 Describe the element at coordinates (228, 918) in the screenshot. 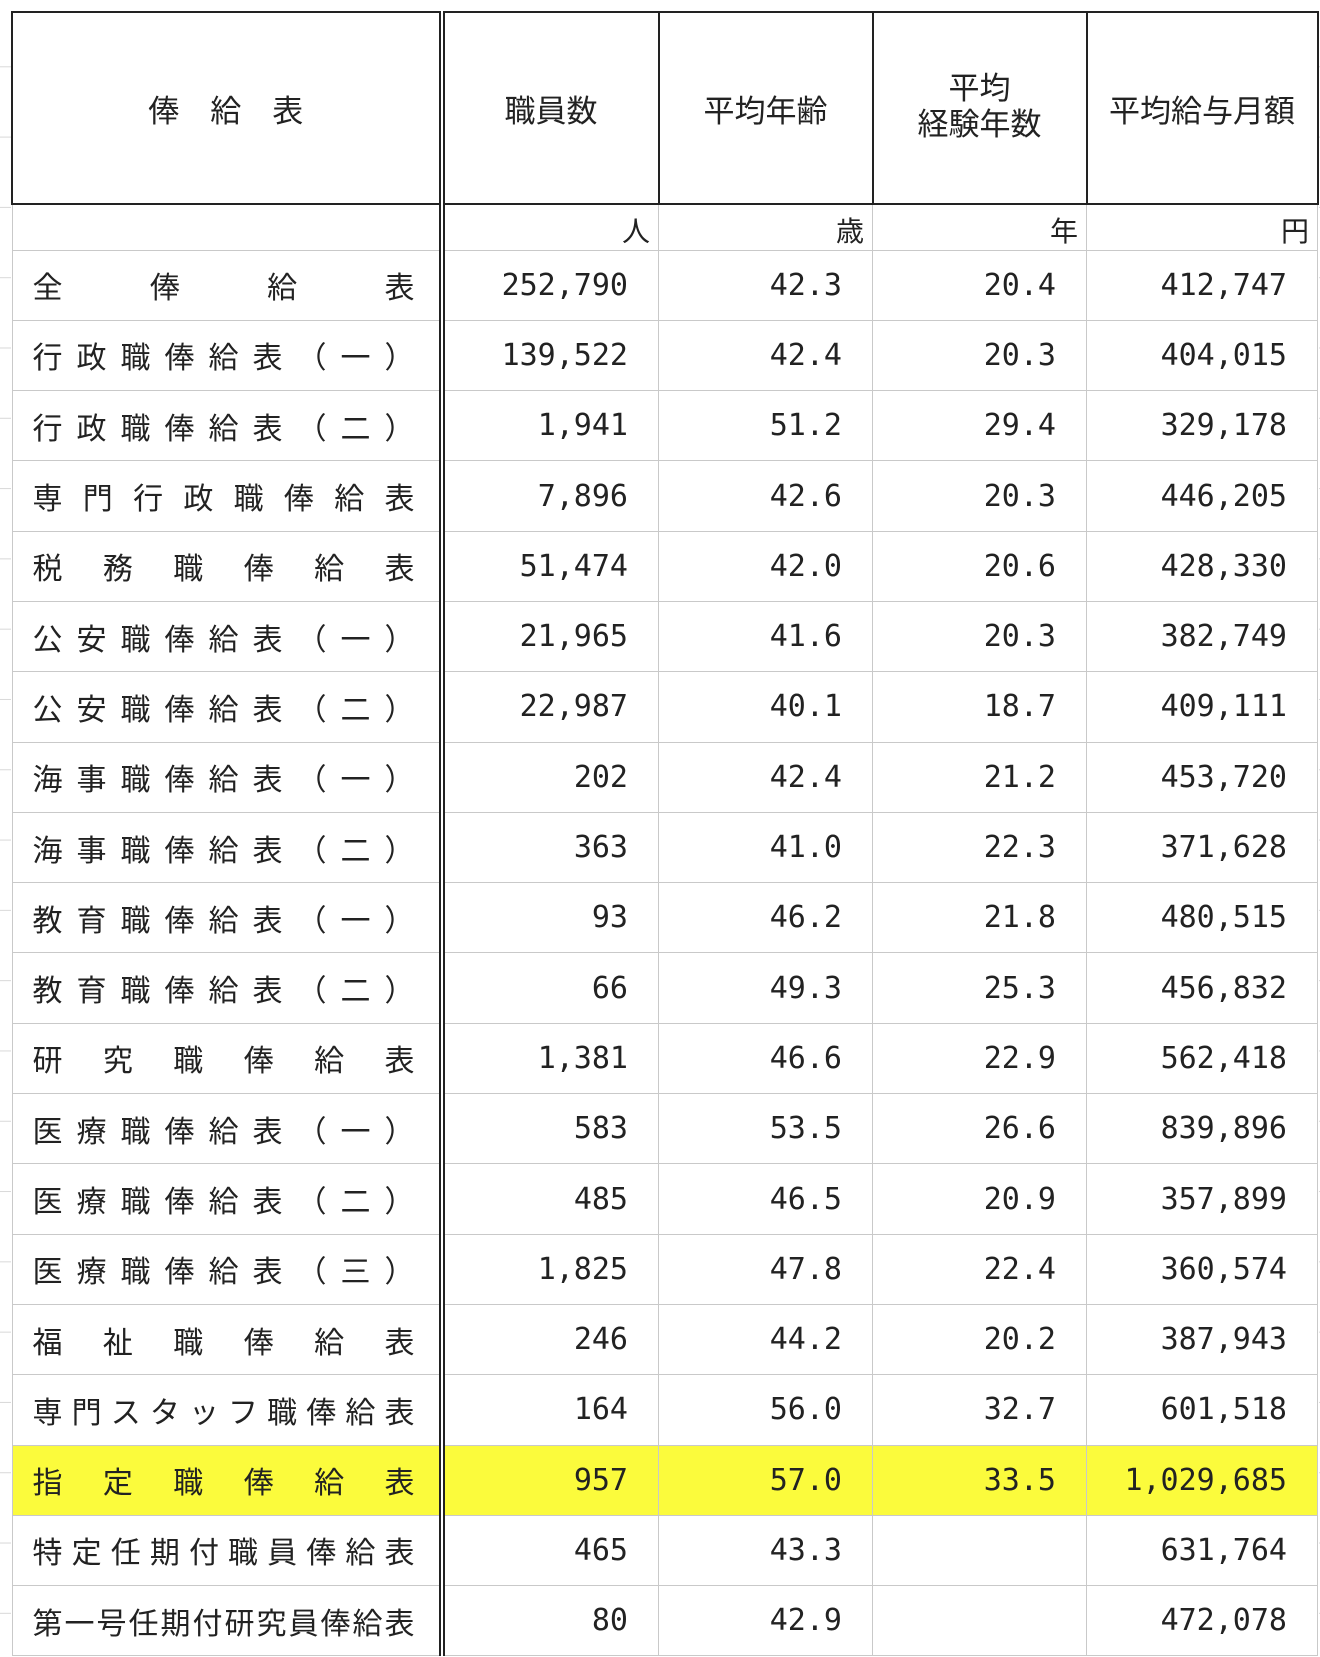

I see `row-name: 教育職俸給表（一）` at that location.